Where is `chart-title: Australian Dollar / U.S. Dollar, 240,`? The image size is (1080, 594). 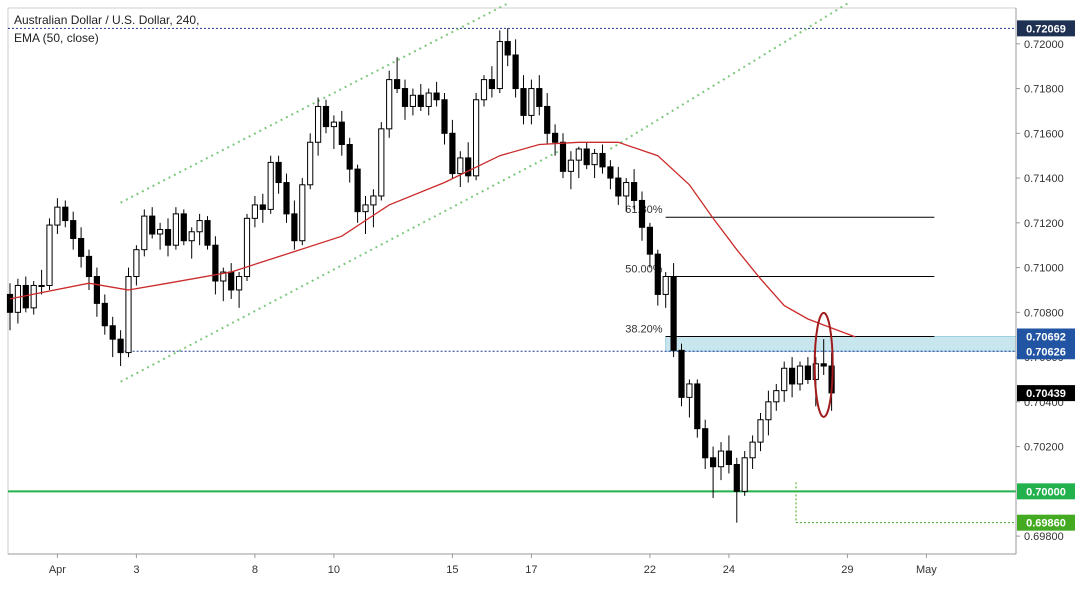
chart-title: Australian Dollar / U.S. Dollar, 240, is located at coordinates (106, 20).